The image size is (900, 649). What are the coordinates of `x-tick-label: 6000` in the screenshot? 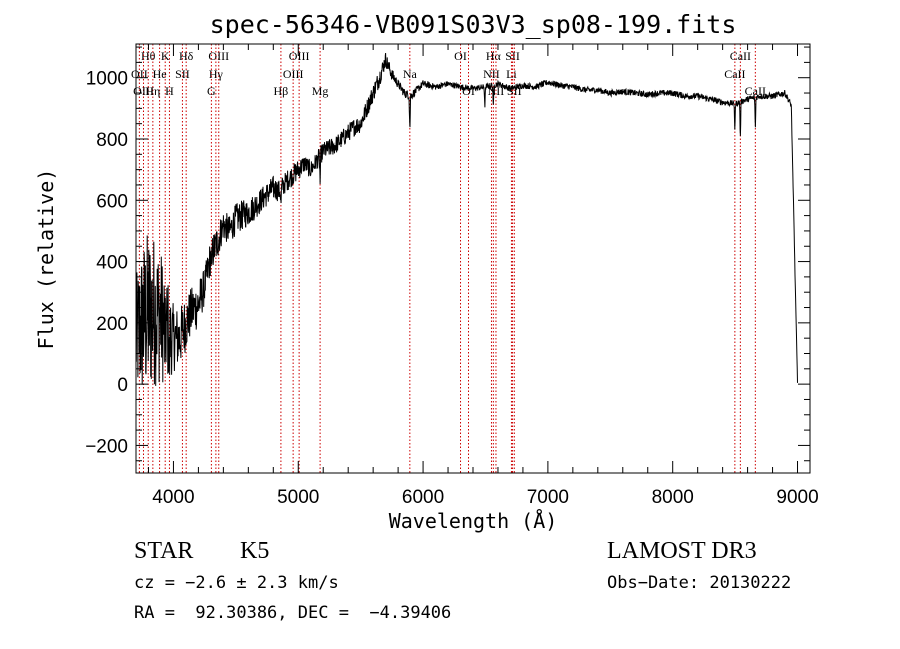 It's located at (423, 497).